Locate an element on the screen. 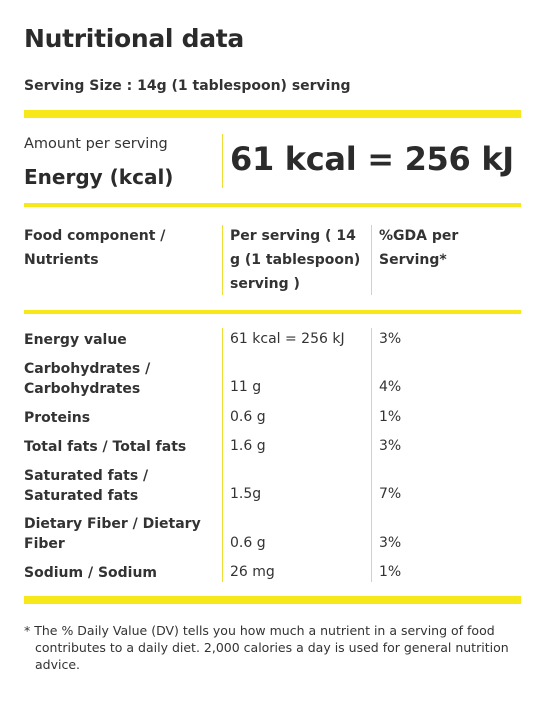 Image resolution: width=544 pixels, height=703 pixels. row-value: 1.6 g is located at coordinates (248, 446).